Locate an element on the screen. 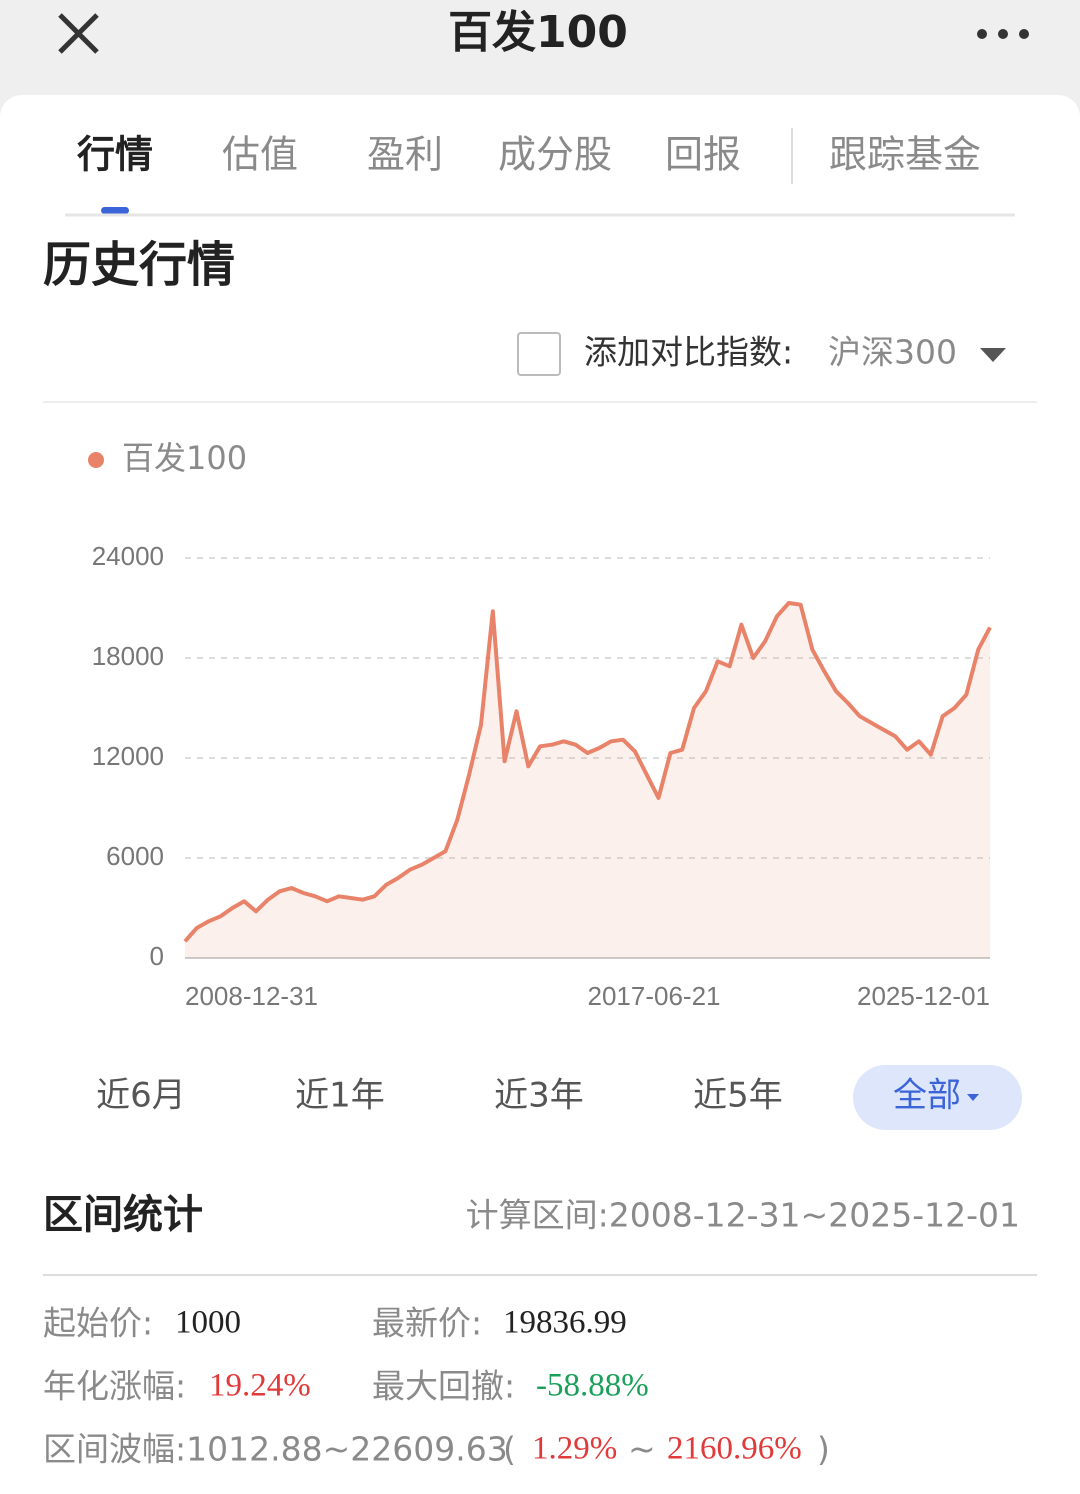 The height and width of the screenshot is (1494, 1080). y-tick-label: 0 is located at coordinates (157, 956).